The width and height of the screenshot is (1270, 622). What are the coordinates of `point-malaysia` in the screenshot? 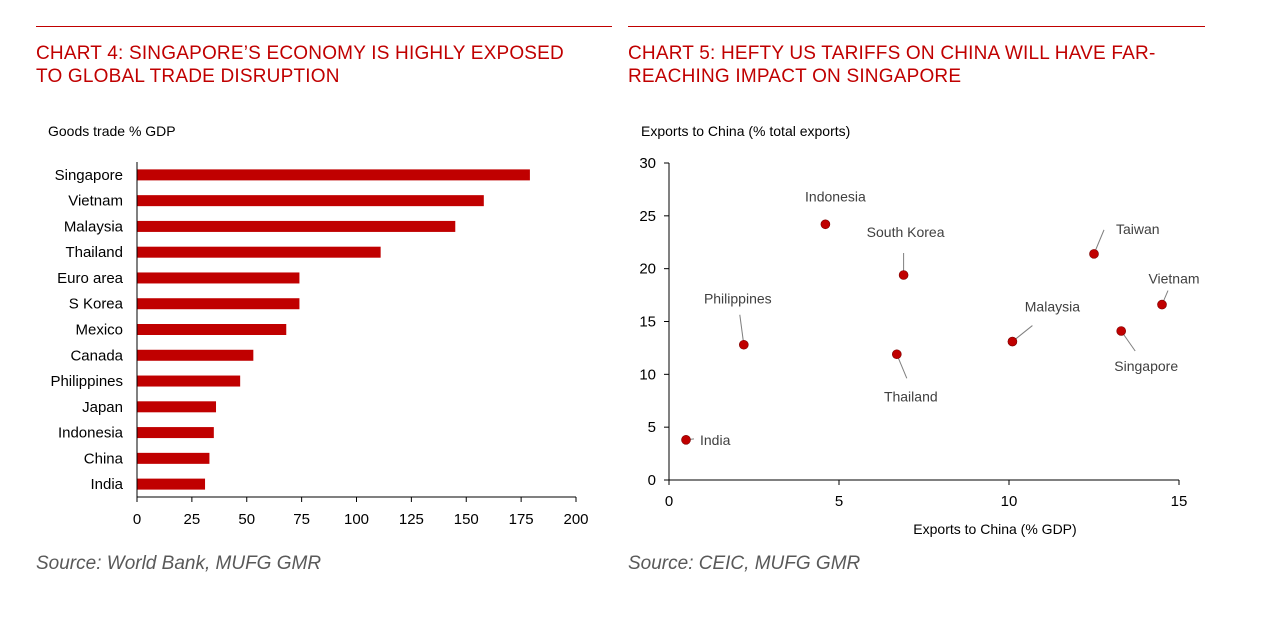 It's located at (1012, 341).